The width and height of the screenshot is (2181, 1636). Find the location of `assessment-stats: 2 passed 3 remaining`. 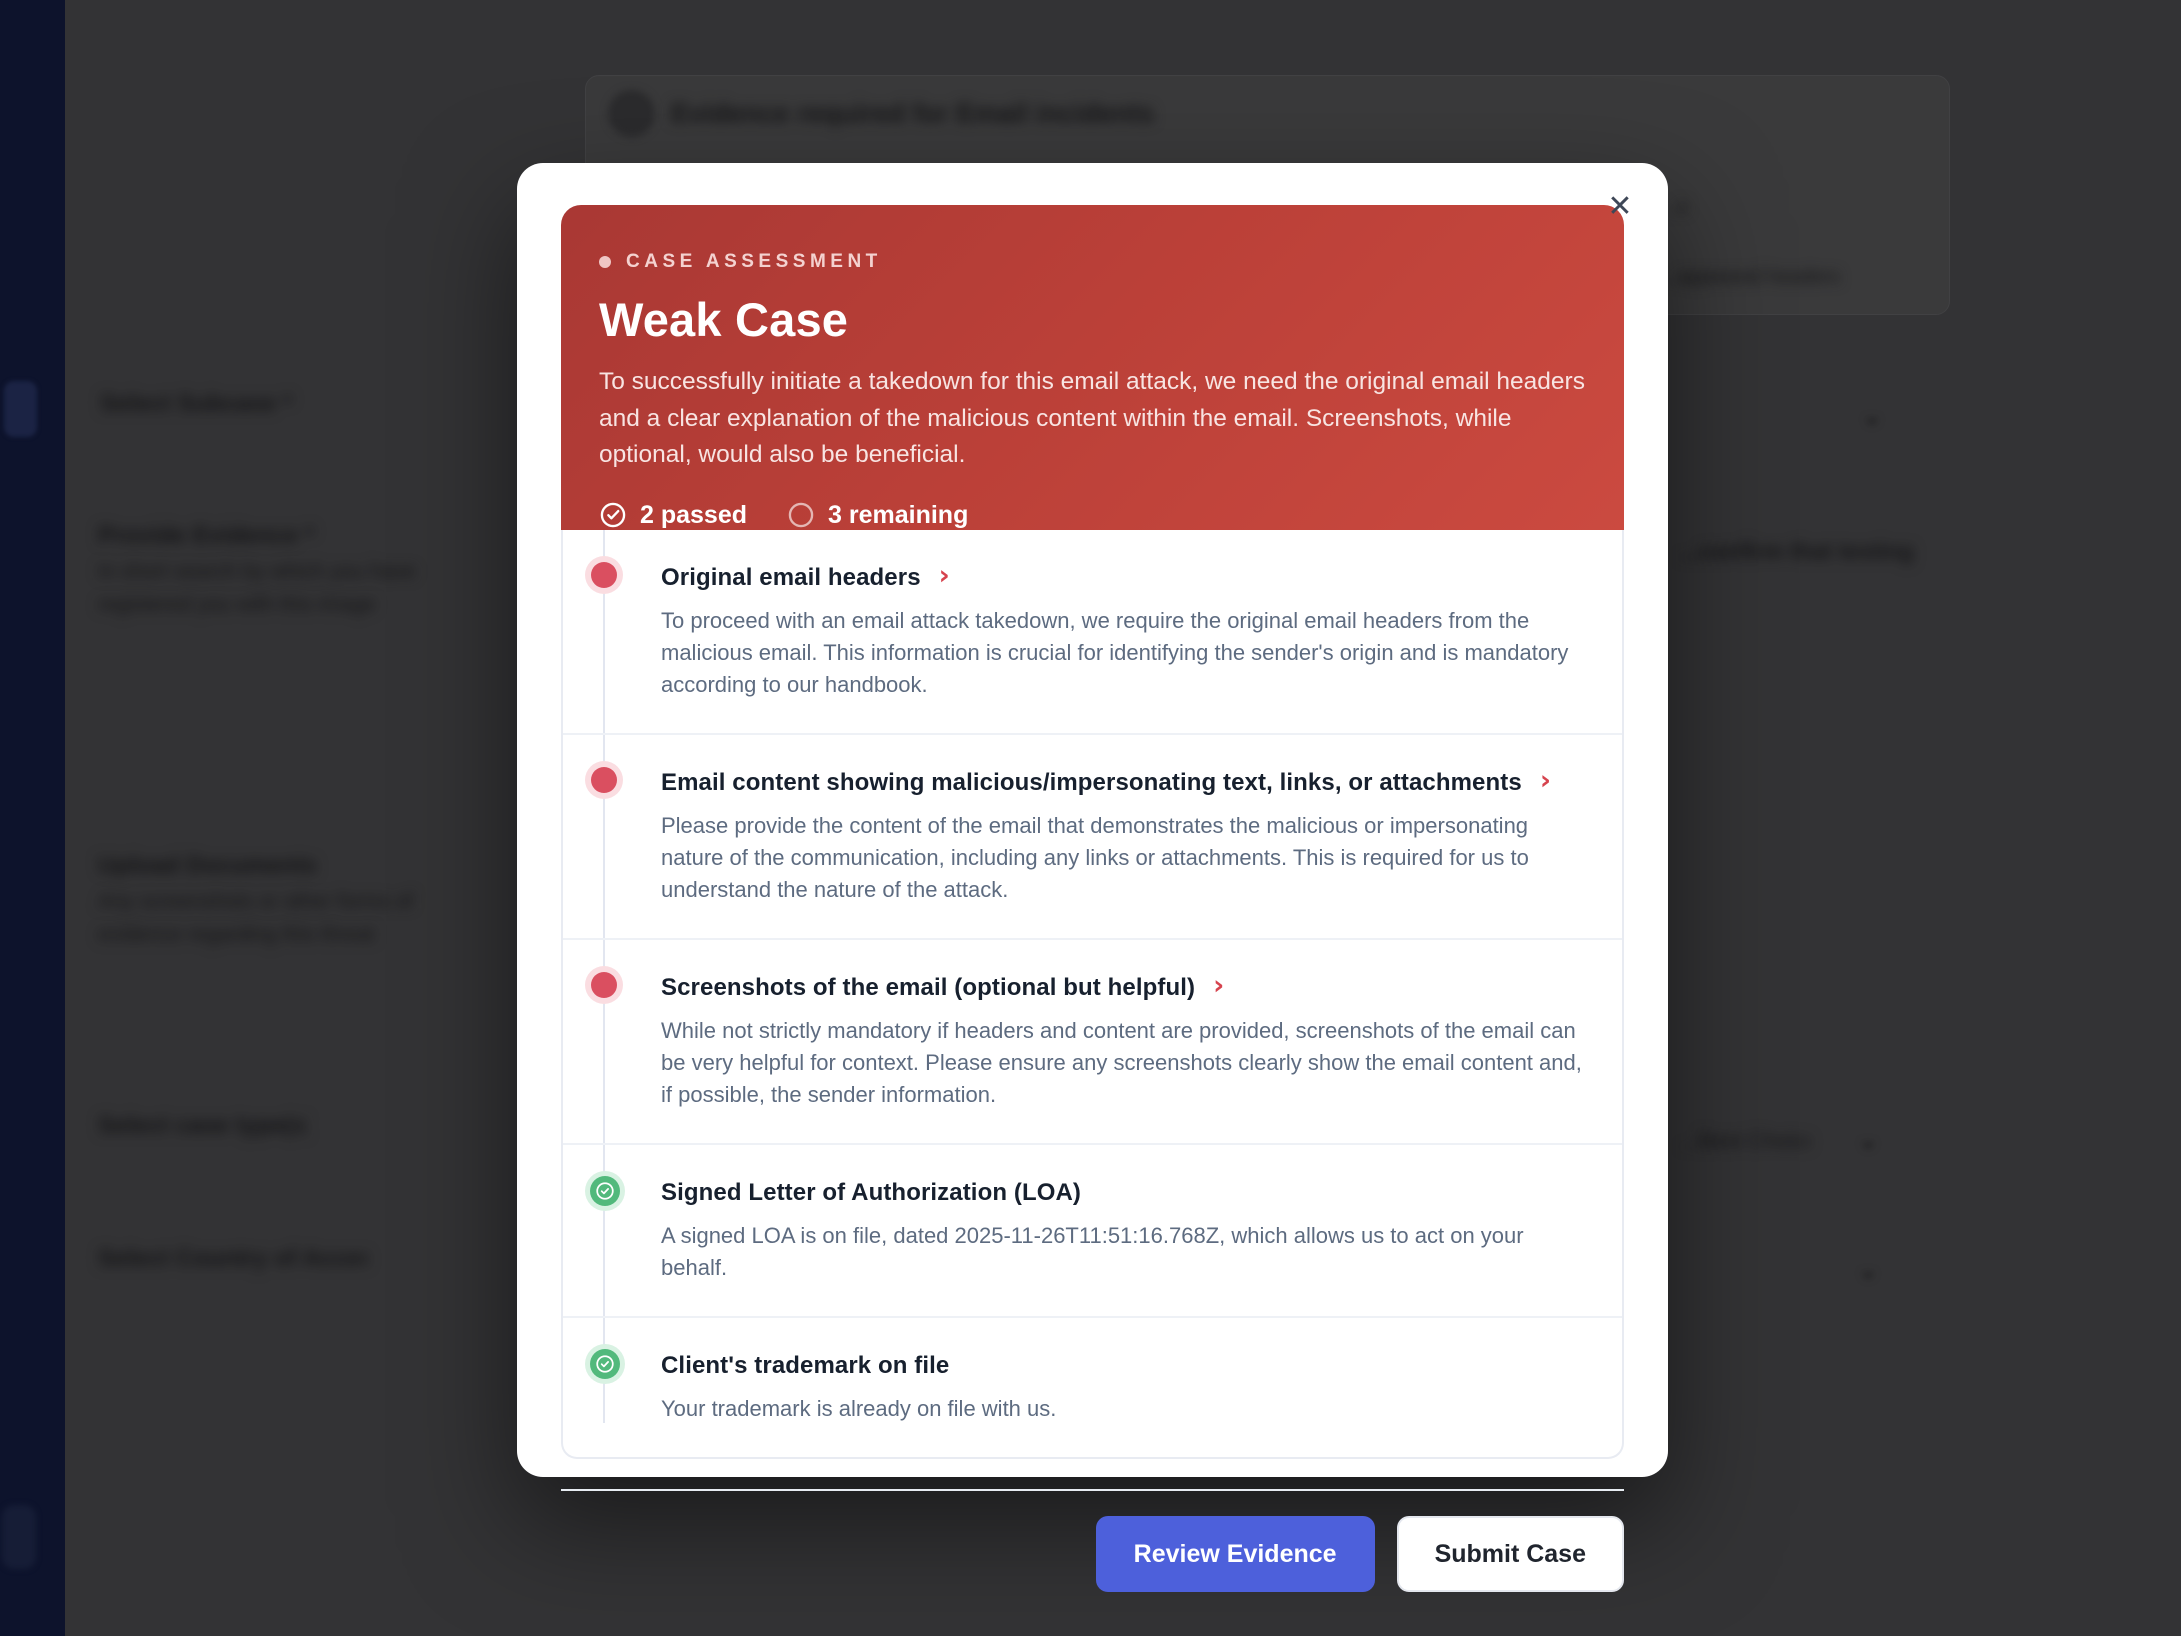

assessment-stats: 2 passed 3 remaining is located at coordinates (1092, 515).